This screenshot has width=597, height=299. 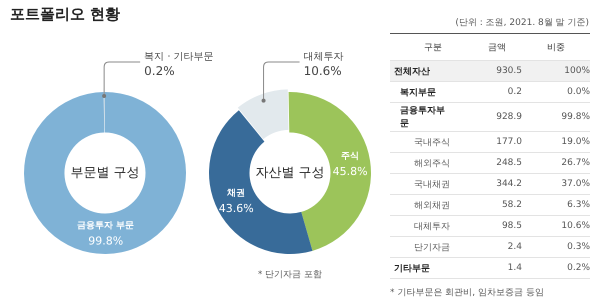 What do you see at coordinates (350, 156) in the screenshot?
I see `slice-label: 주식` at bounding box center [350, 156].